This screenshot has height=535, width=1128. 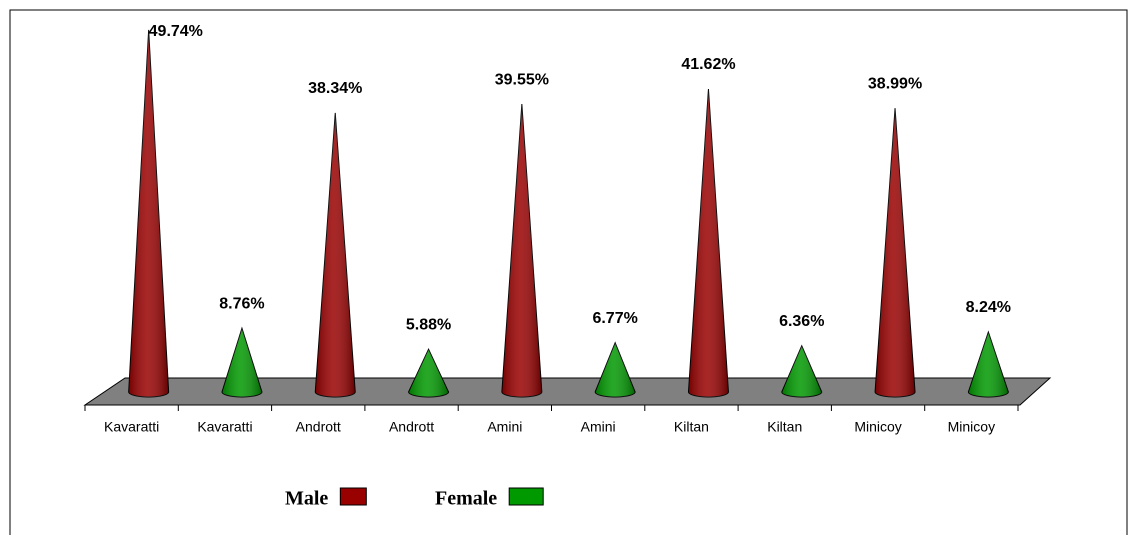 I want to click on value-label: 5.88%, so click(x=428, y=324).